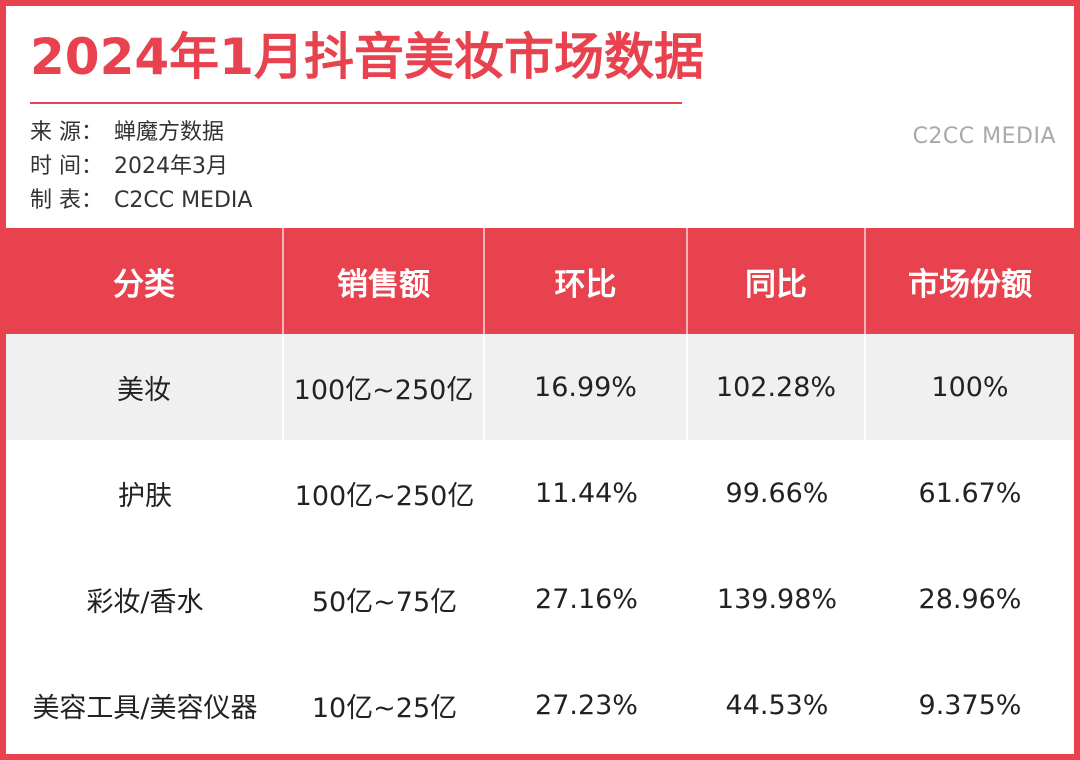 The image size is (1080, 760). What do you see at coordinates (970, 599) in the screenshot?
I see `table-cell-share: 28.96%` at bounding box center [970, 599].